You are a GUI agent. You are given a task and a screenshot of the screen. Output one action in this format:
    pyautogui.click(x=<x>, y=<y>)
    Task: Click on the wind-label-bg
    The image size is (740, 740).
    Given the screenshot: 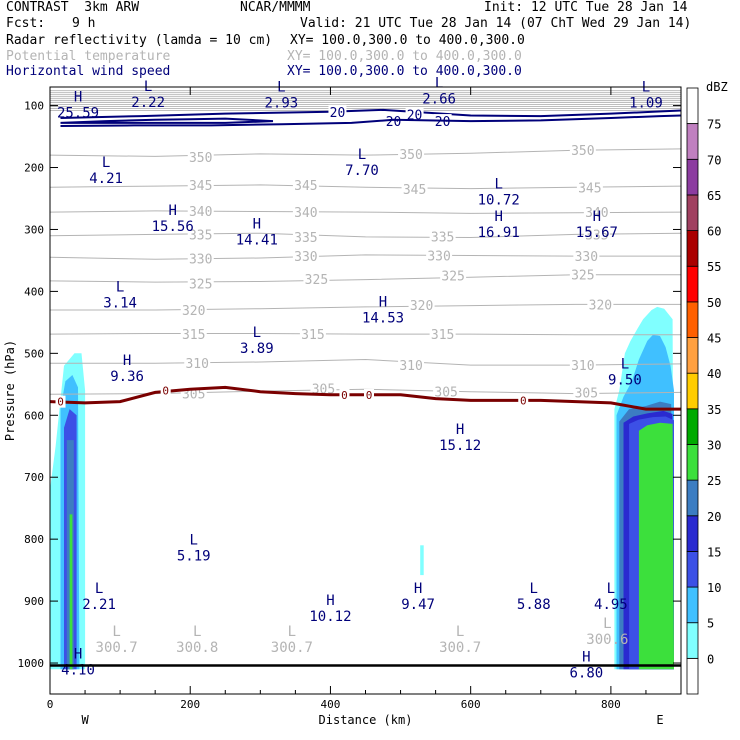 What is the action you would take?
    pyautogui.click(x=414, y=114)
    